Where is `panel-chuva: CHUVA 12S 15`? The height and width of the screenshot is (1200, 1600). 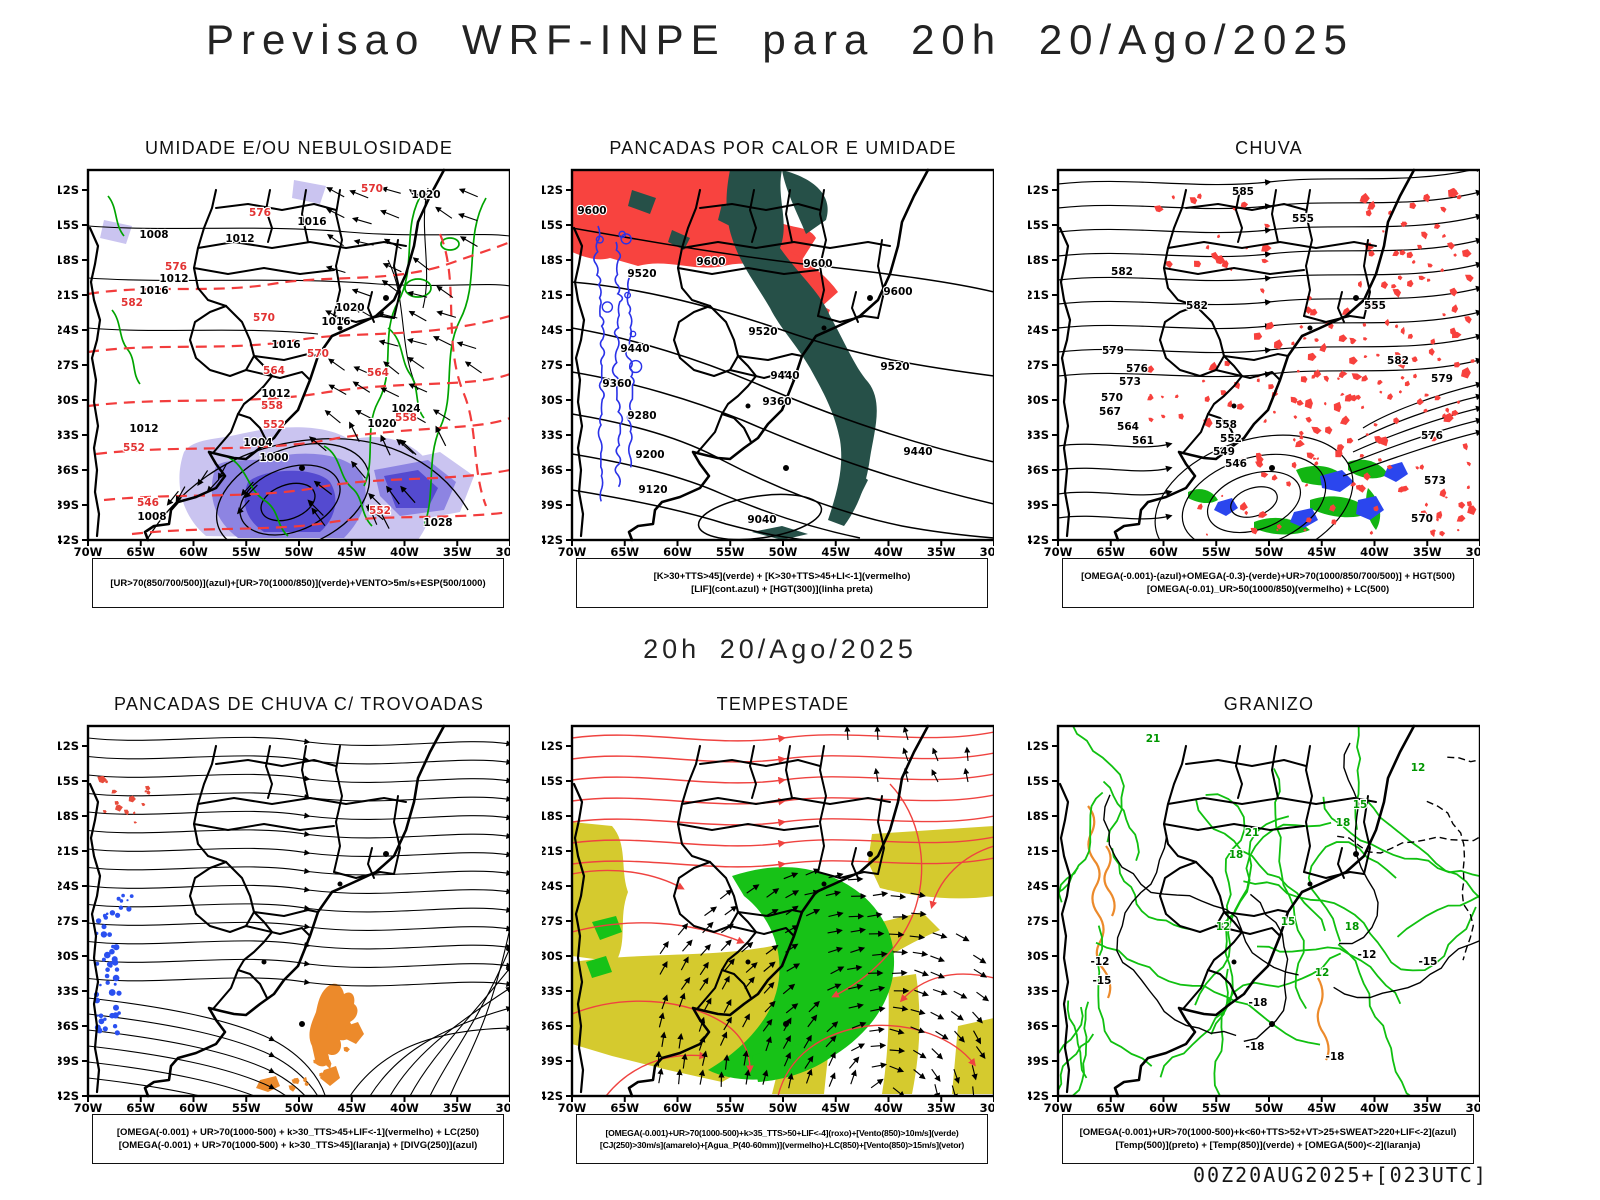 panel-chuva: CHUVA 12S 15 is located at coordinates (1254, 373).